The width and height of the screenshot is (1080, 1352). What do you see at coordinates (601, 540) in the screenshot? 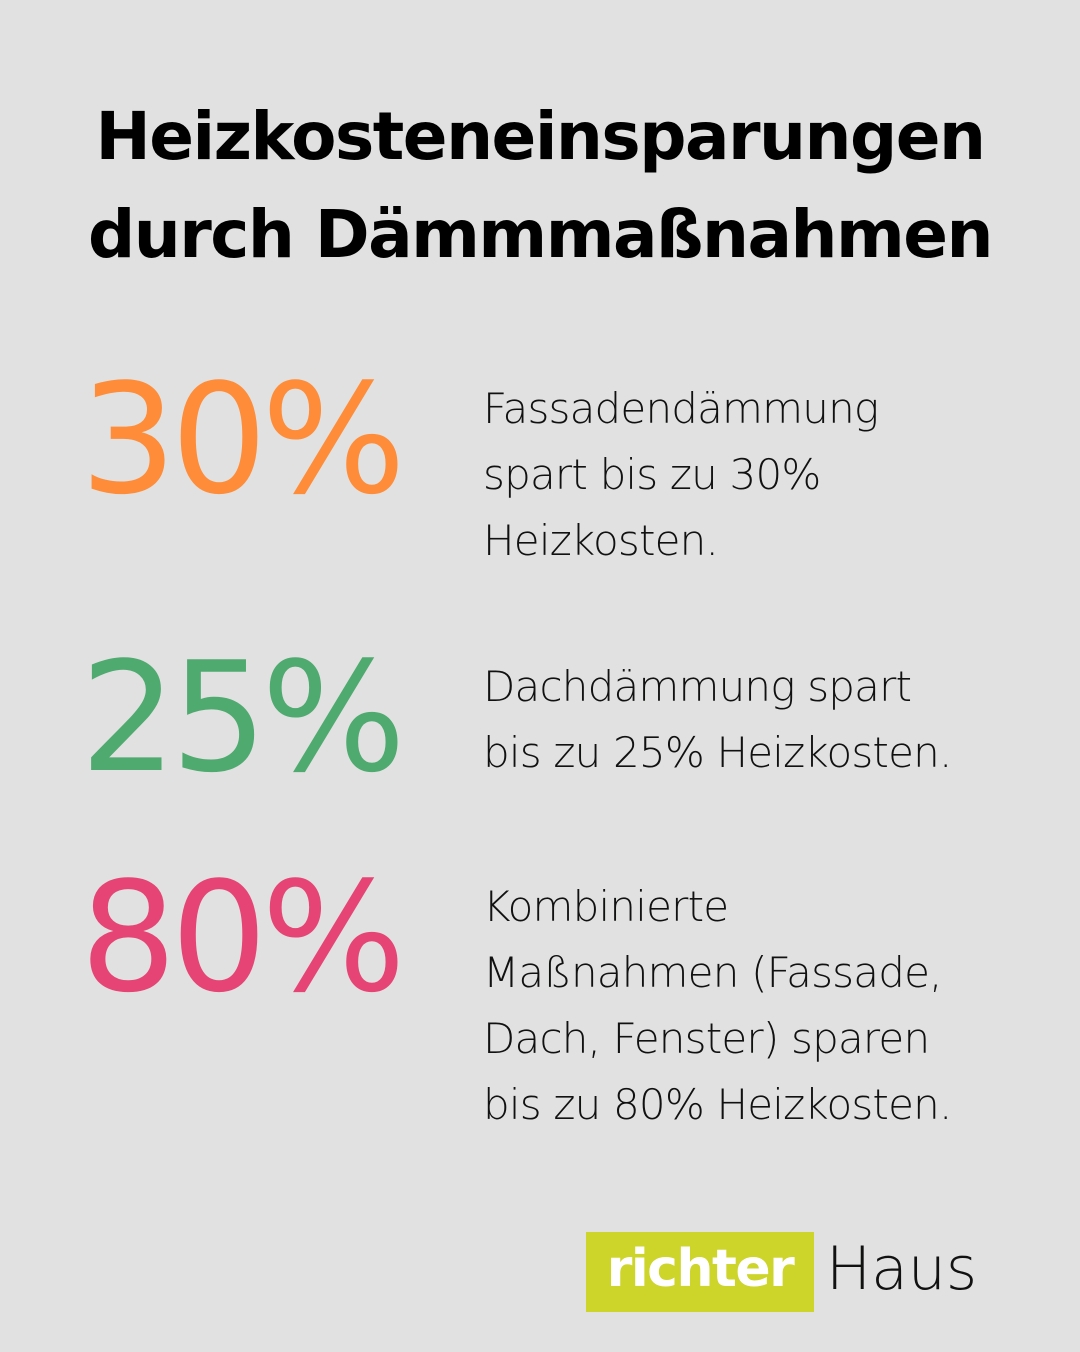
I see `stat-description-line: Heizkosten.` at bounding box center [601, 540].